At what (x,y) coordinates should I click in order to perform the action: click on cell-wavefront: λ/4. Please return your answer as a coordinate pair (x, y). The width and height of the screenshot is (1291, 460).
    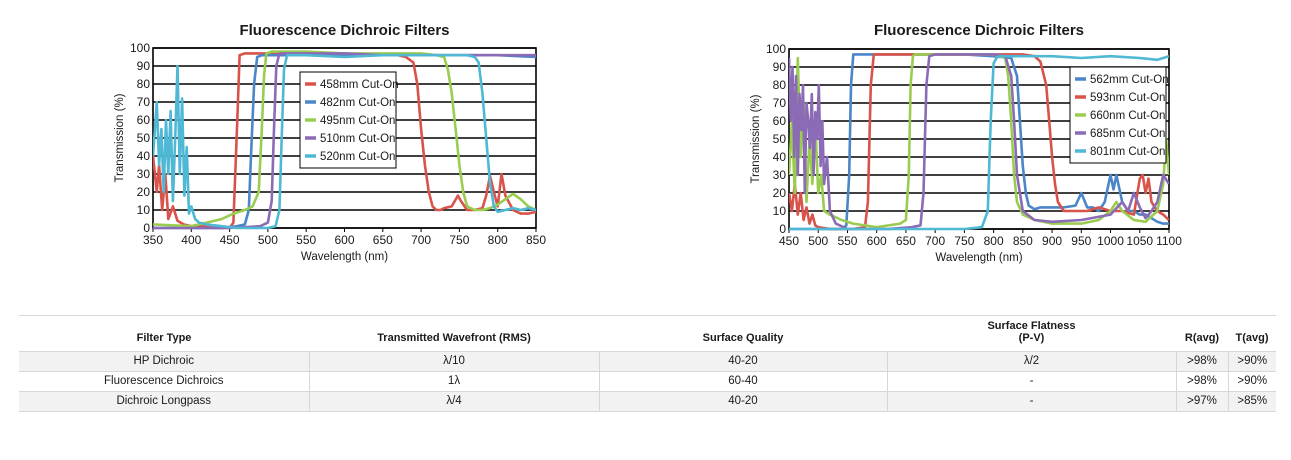
    Looking at the image, I should click on (453, 401).